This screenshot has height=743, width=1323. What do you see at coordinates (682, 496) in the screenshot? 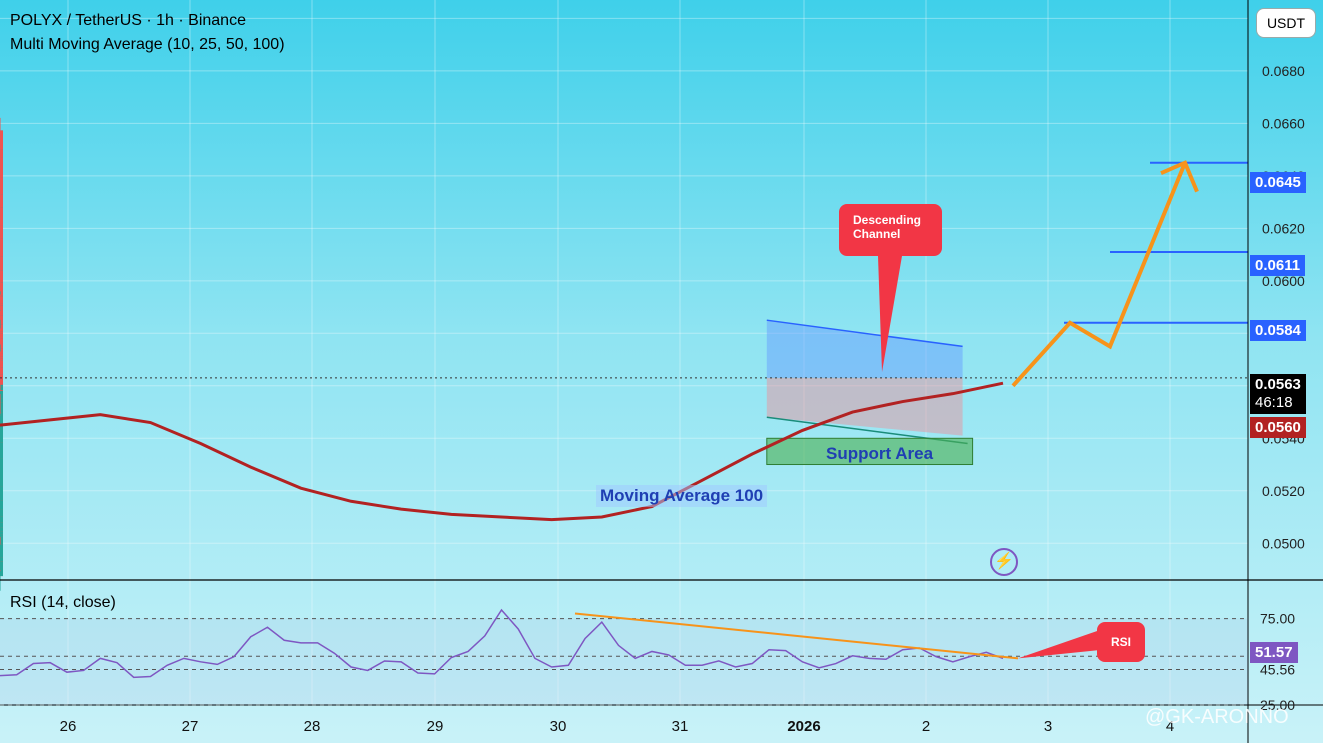
I see `moving-average-label: Moving Average 100` at bounding box center [682, 496].